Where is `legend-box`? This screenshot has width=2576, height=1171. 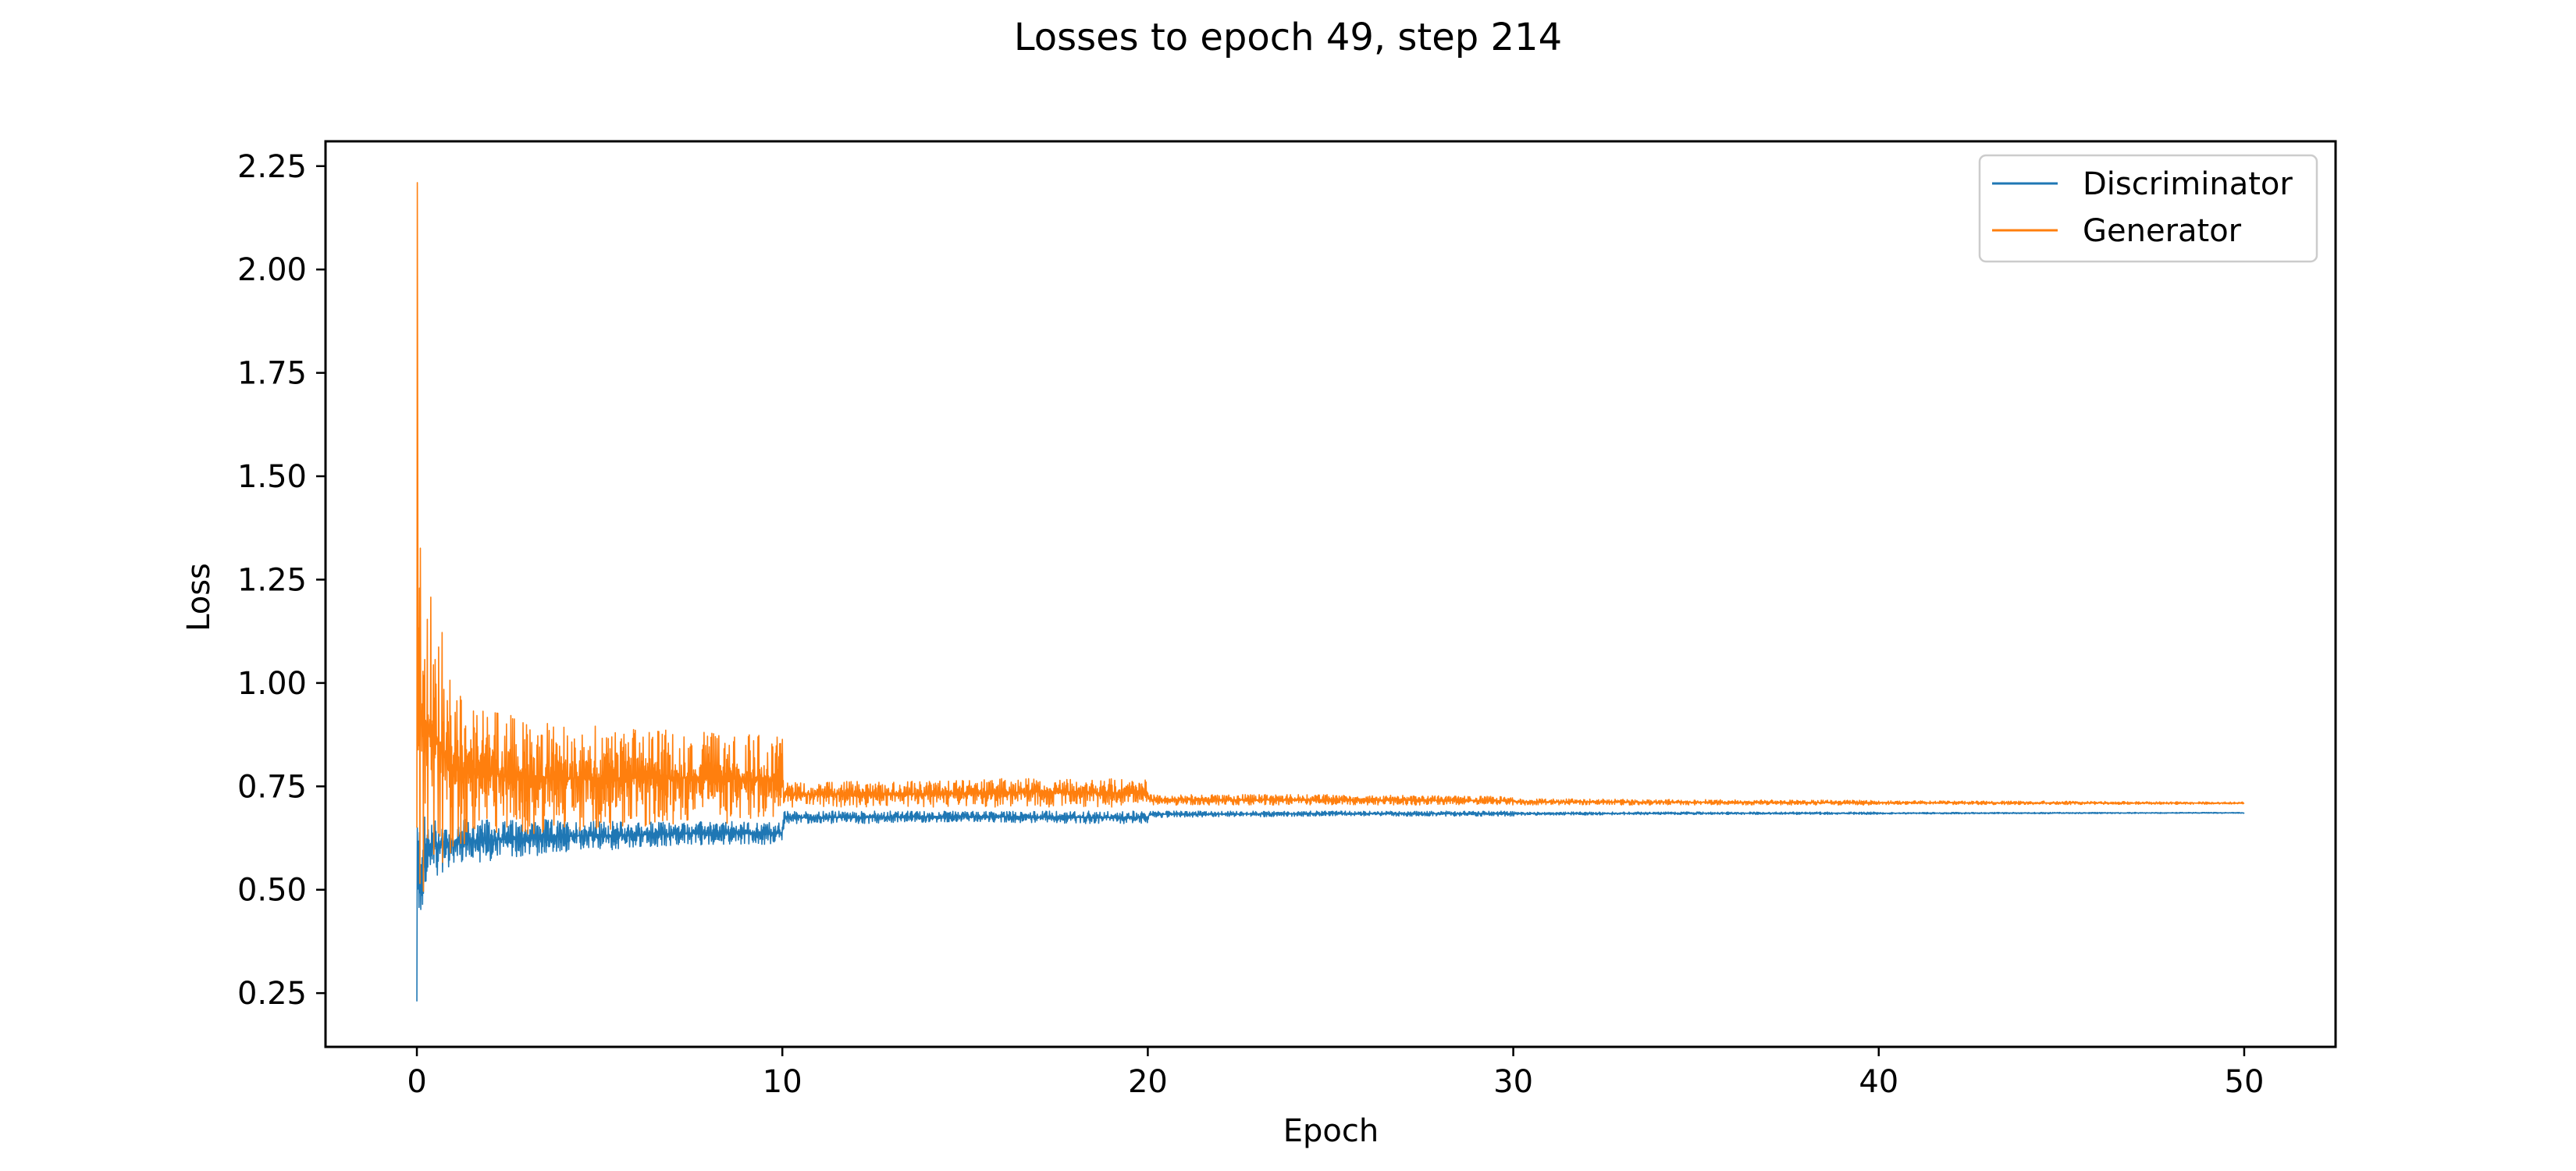
legend-box is located at coordinates (2148, 209).